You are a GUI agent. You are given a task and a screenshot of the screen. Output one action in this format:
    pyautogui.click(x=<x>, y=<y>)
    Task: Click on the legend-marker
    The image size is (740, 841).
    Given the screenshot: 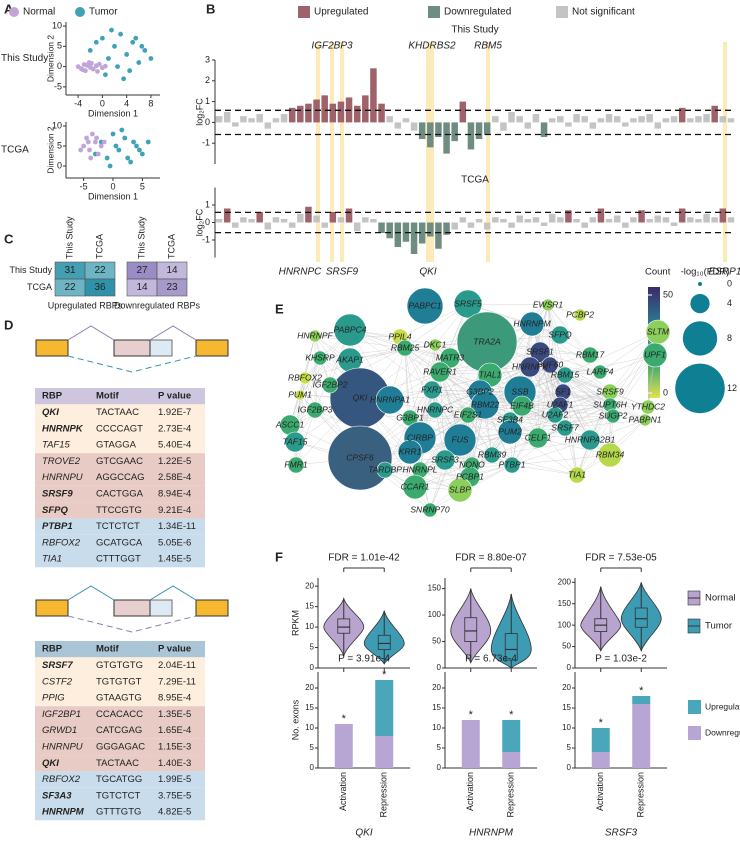 What is the action you would take?
    pyautogui.click(x=80, y=12)
    